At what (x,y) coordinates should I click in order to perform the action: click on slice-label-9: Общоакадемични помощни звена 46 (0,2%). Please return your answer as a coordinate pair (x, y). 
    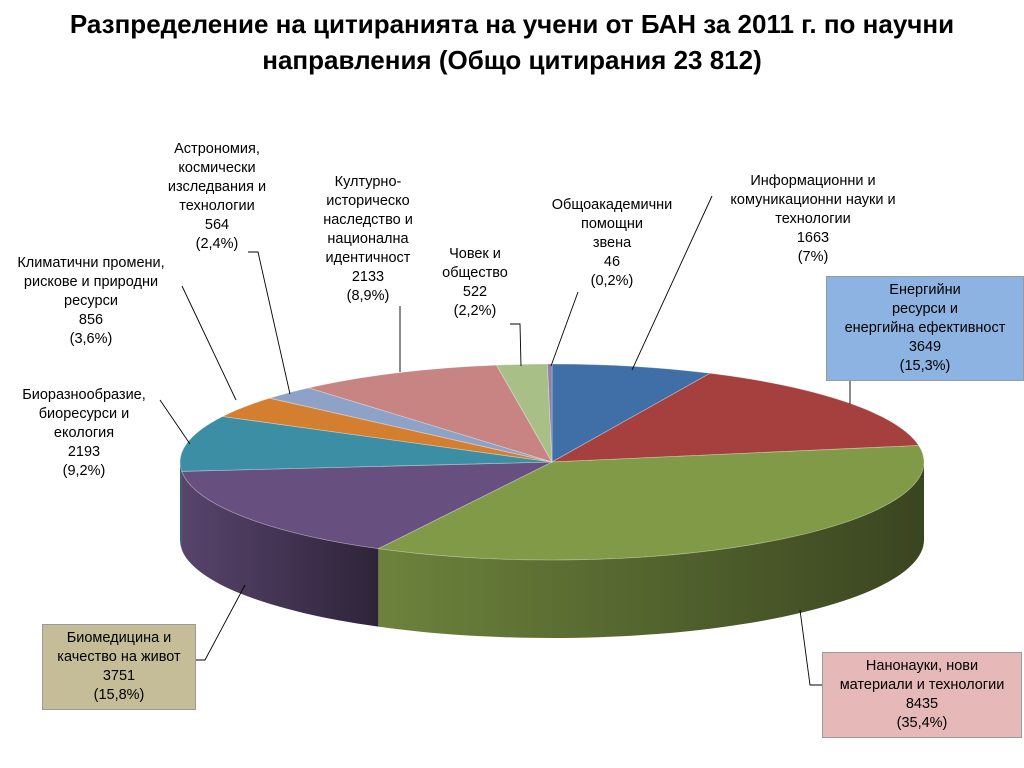
    Looking at the image, I should click on (612, 243).